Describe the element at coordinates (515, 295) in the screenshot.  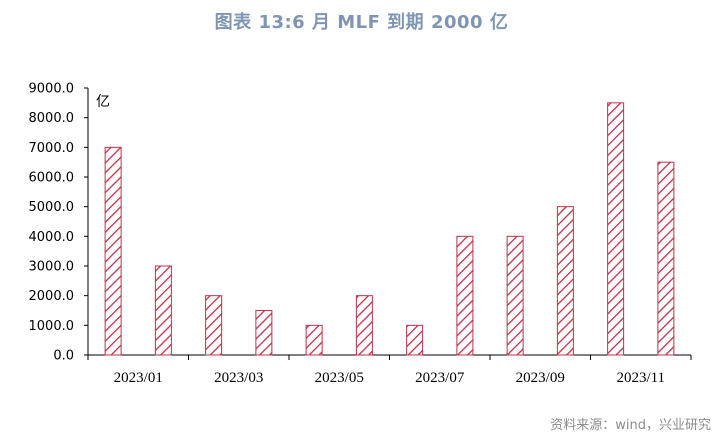
I see `bar-2023/09` at that location.